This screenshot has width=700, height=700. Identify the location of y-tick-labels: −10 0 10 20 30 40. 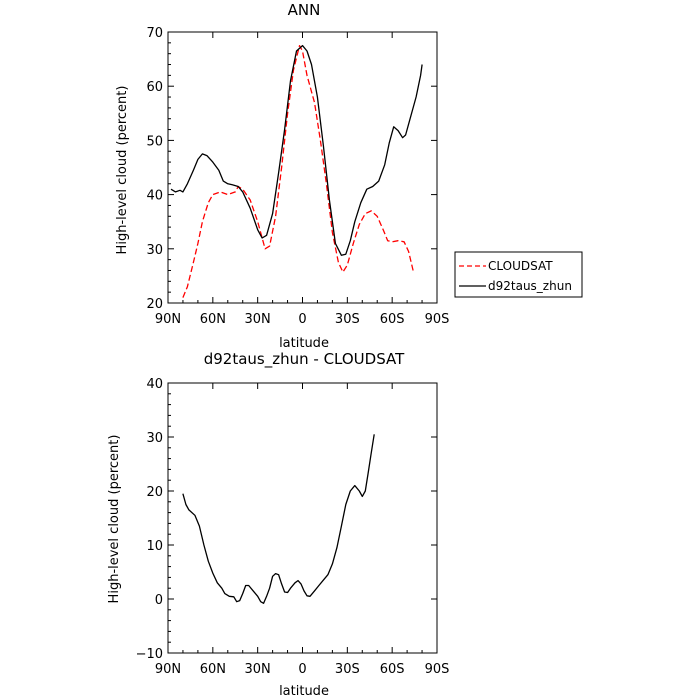
(149, 519).